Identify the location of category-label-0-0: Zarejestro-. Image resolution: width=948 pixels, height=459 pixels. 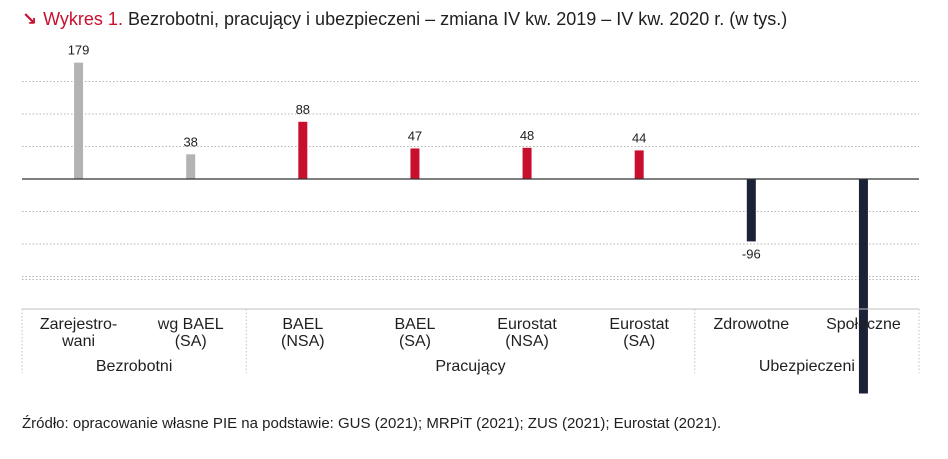
(78, 324).